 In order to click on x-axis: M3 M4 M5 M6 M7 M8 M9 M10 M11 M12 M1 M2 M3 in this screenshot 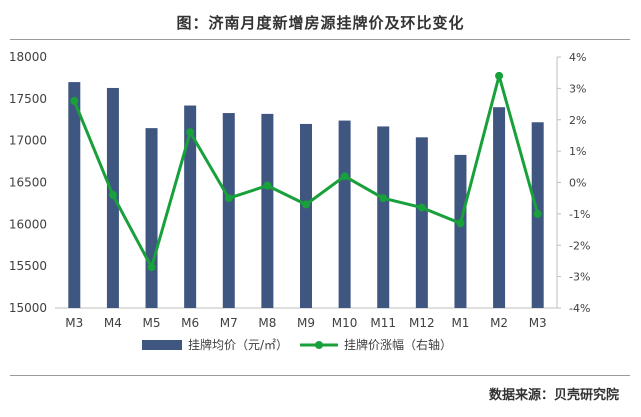, I will do `click(306, 318)`.